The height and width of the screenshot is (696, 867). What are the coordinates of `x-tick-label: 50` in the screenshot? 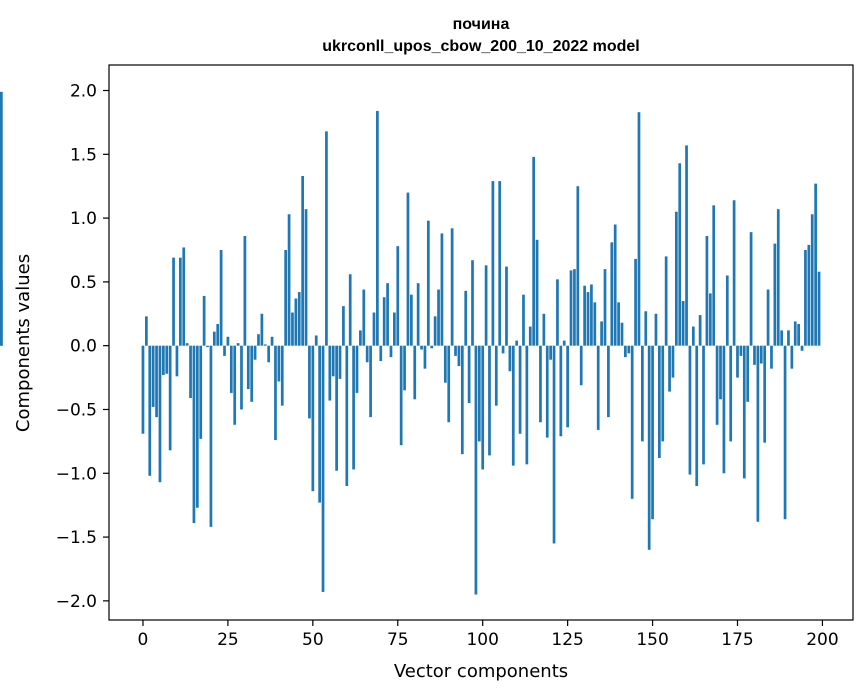 It's located at (313, 640).